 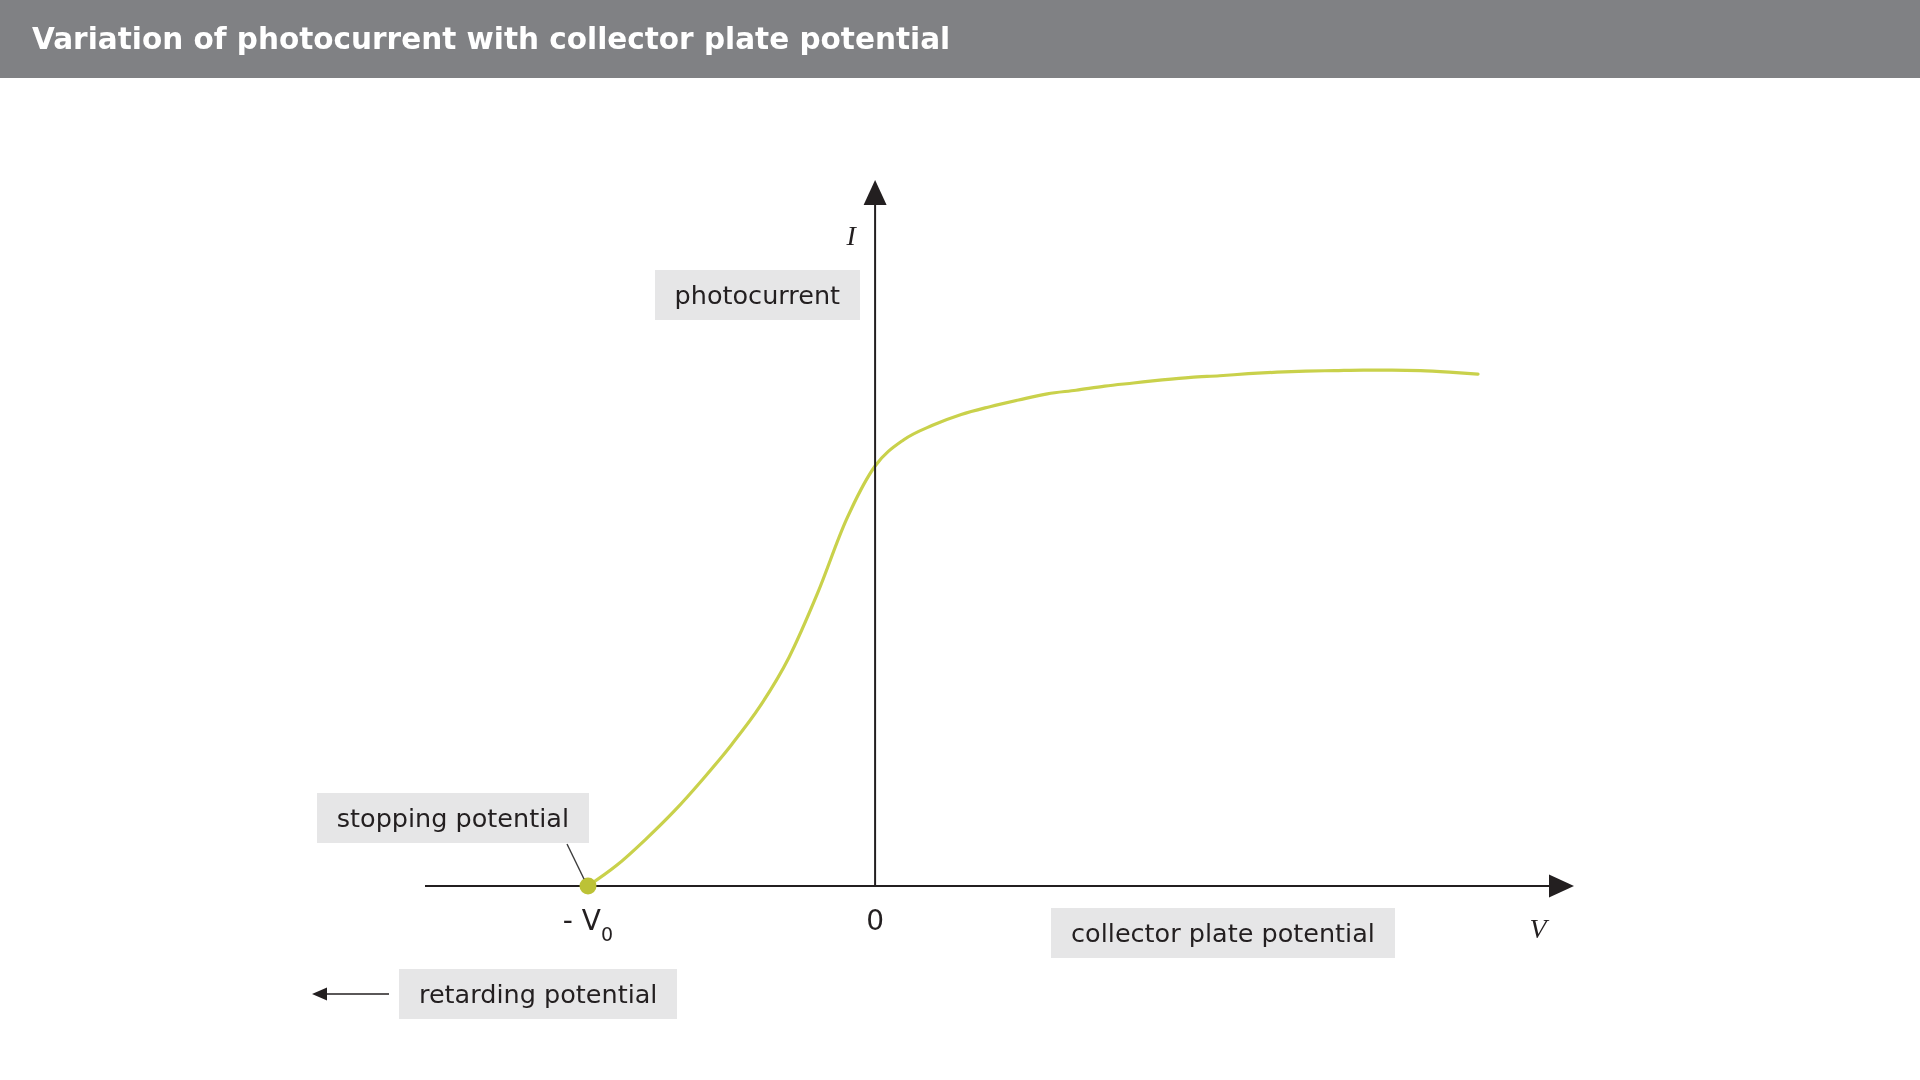 I want to click on text: collector plate potential, so click(x=1223, y=933).